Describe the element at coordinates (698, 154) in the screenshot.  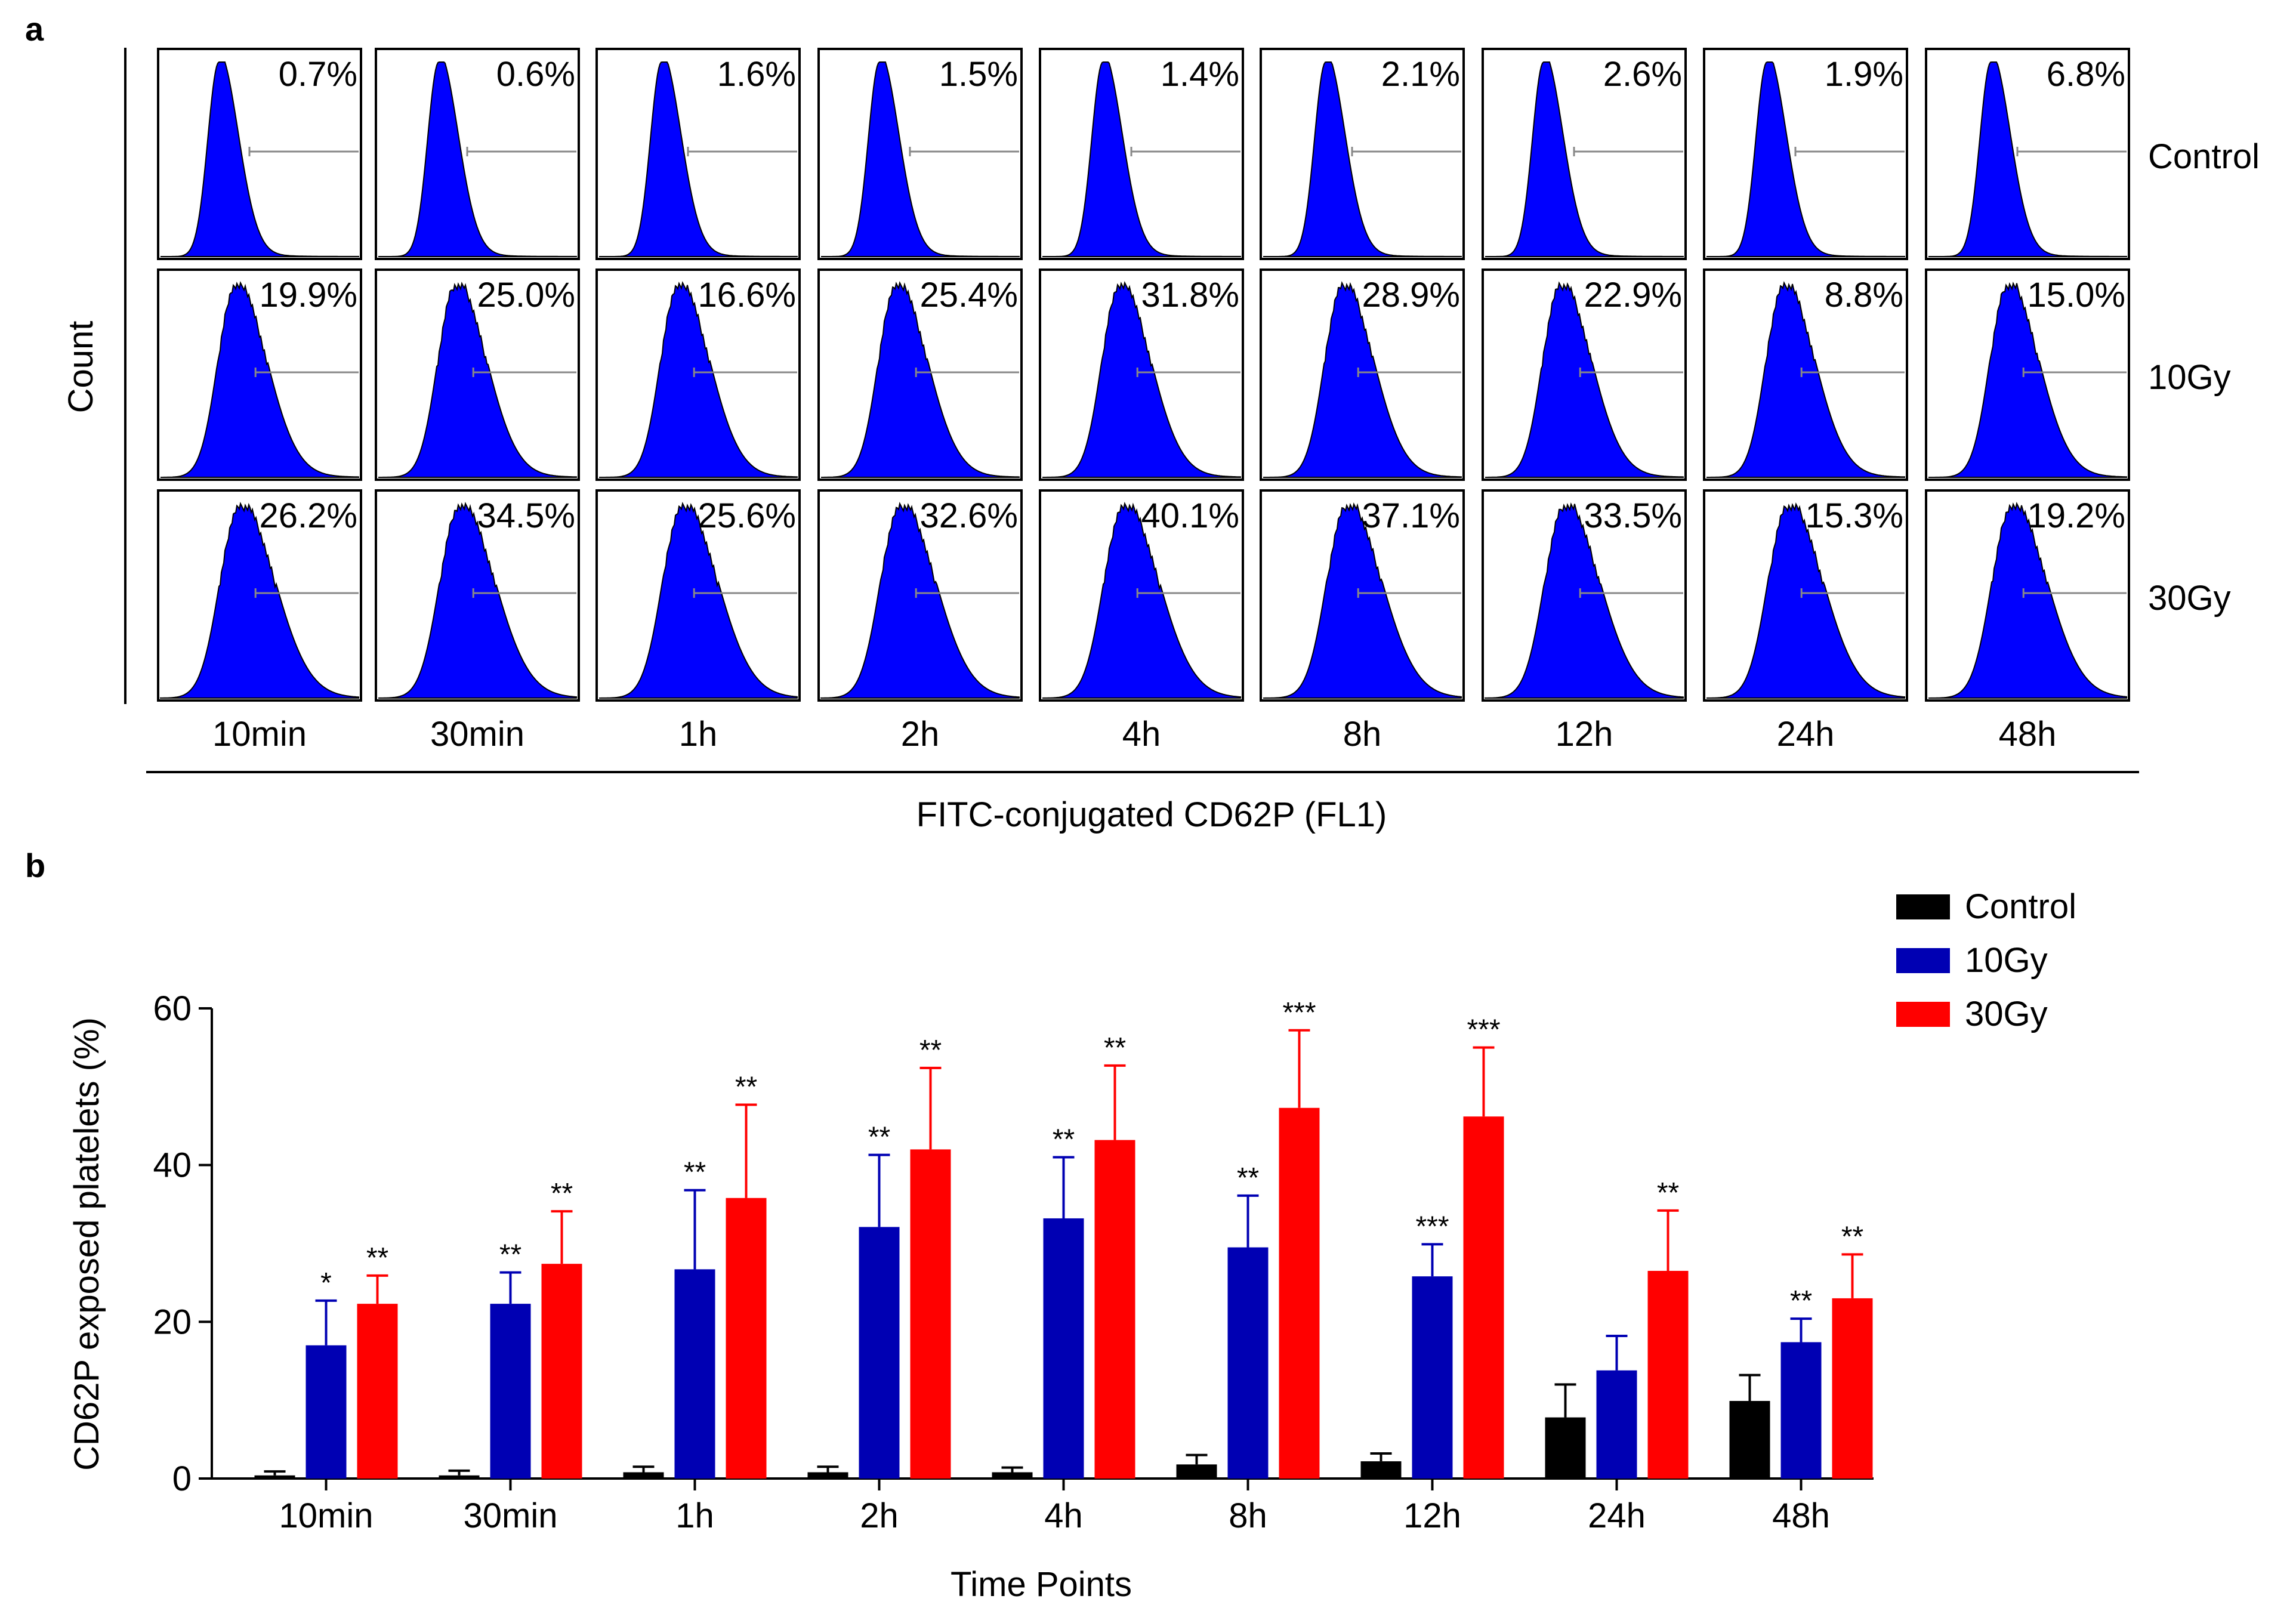
I see `histogram-panel: 1.6%` at that location.